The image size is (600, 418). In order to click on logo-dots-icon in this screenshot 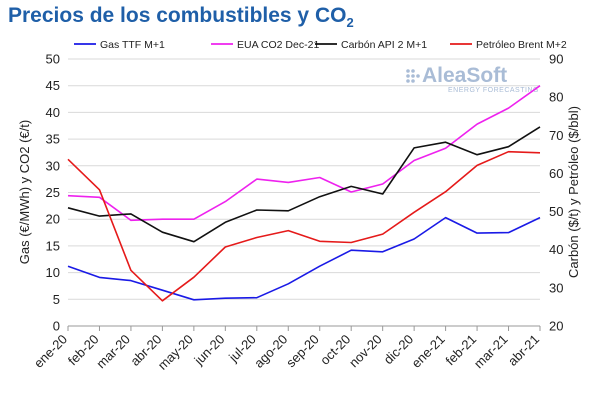, I will do `click(413, 76)`.